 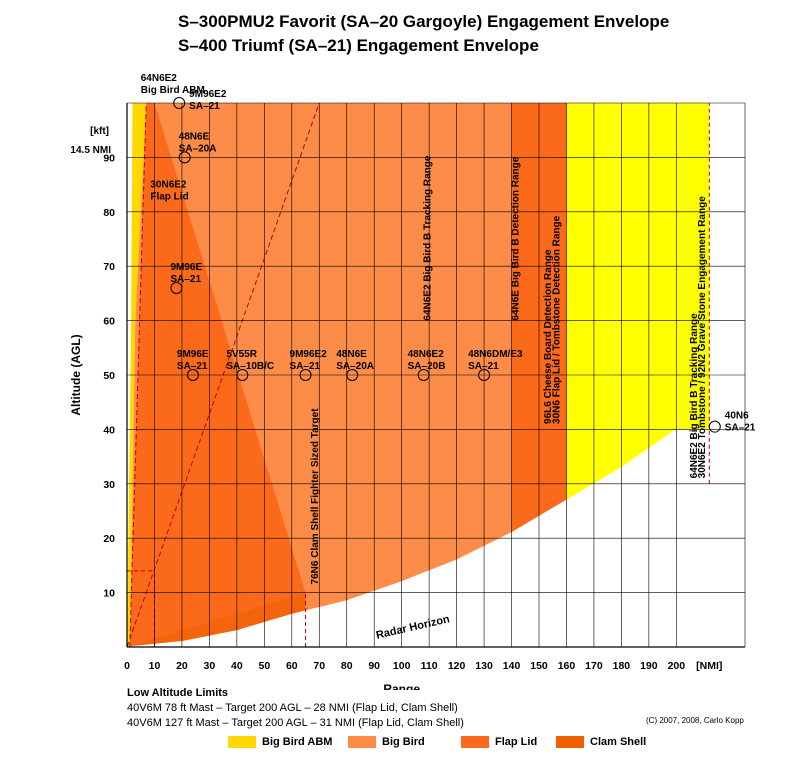 I want to click on legend-label: Big Bird, so click(x=403, y=742).